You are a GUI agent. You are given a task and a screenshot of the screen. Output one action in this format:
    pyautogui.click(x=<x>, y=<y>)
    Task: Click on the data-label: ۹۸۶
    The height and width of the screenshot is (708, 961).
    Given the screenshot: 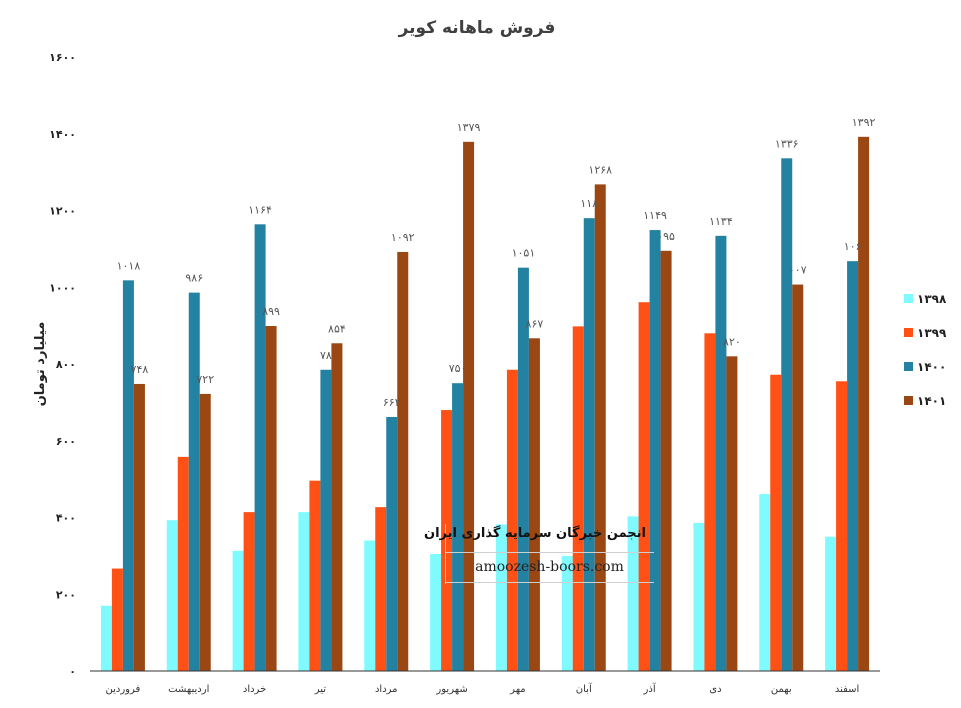 What is the action you would take?
    pyautogui.click(x=194, y=278)
    